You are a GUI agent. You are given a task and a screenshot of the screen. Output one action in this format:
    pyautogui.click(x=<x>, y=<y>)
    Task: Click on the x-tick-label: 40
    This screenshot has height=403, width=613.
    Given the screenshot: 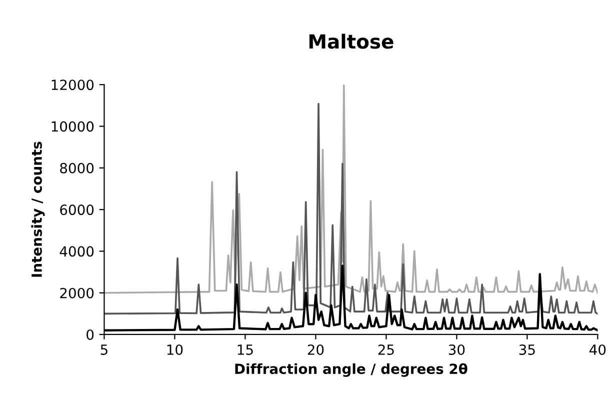 What is the action you would take?
    pyautogui.click(x=598, y=349)
    